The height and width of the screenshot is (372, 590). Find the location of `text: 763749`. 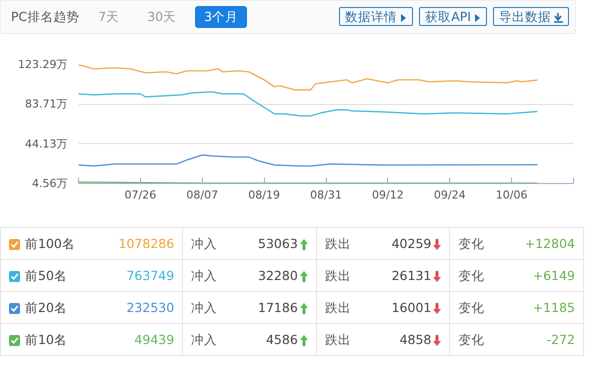

text: 763749 is located at coordinates (150, 275).